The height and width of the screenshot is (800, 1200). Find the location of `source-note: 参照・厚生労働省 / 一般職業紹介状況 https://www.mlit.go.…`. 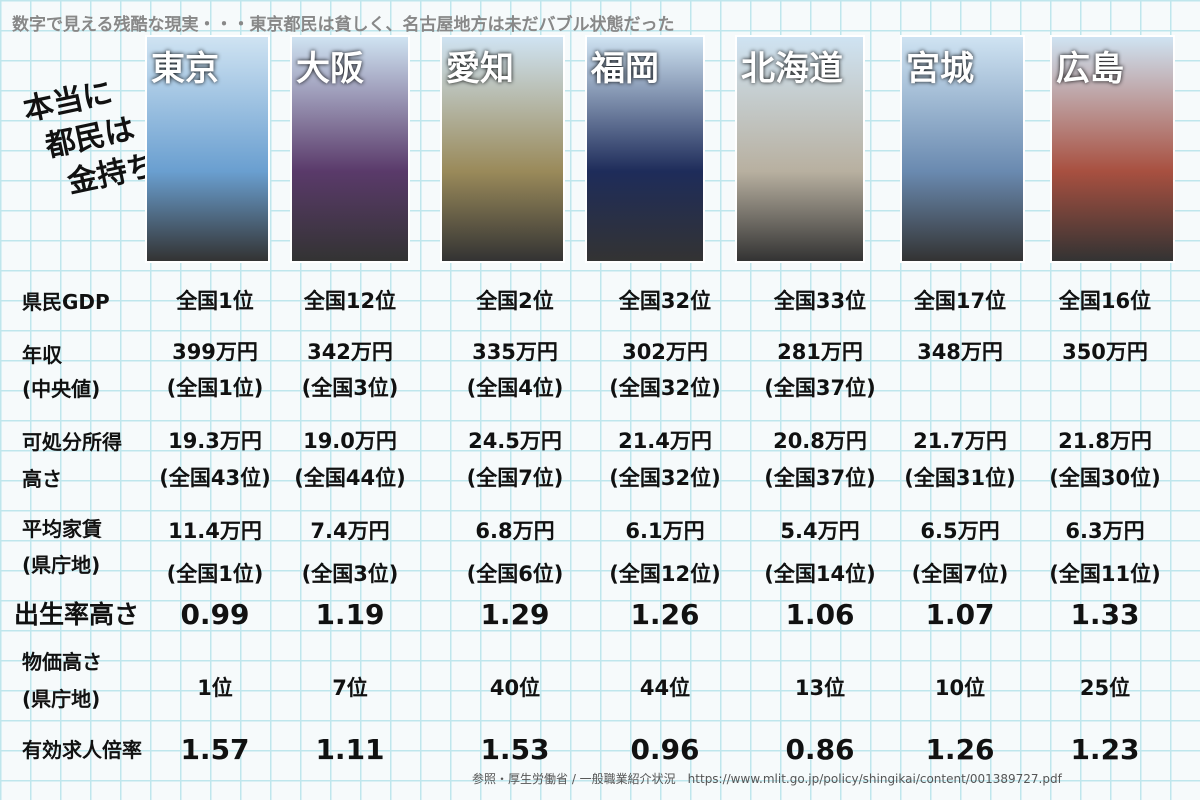

source-note: 参照・厚生労働省 / 一般職業紹介状況 https://www.mlit.go.… is located at coordinates (767, 779).